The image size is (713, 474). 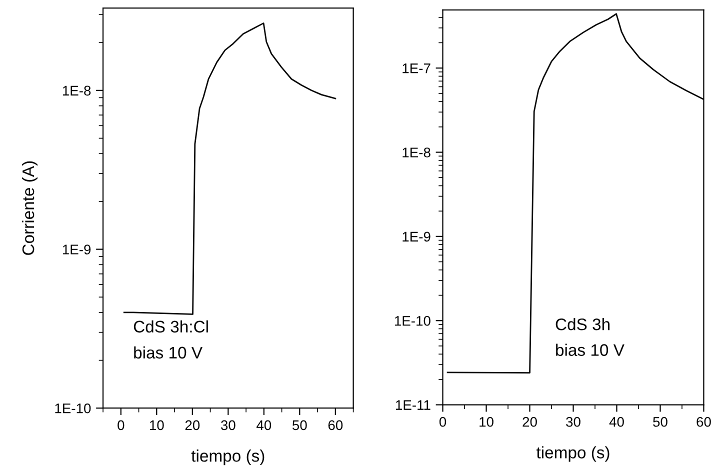 I want to click on y-tick-label: 1E-11, so click(x=413, y=405).